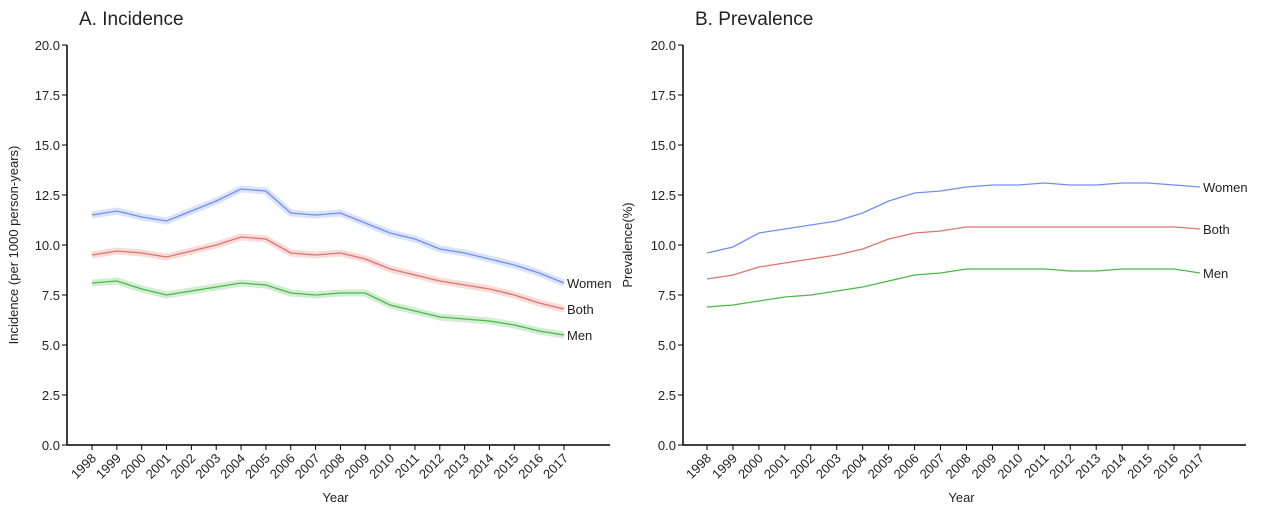 This screenshot has width=1261, height=514. Describe the element at coordinates (627, 244) in the screenshot. I see `y-axis-label: Prevalence(%)` at that location.